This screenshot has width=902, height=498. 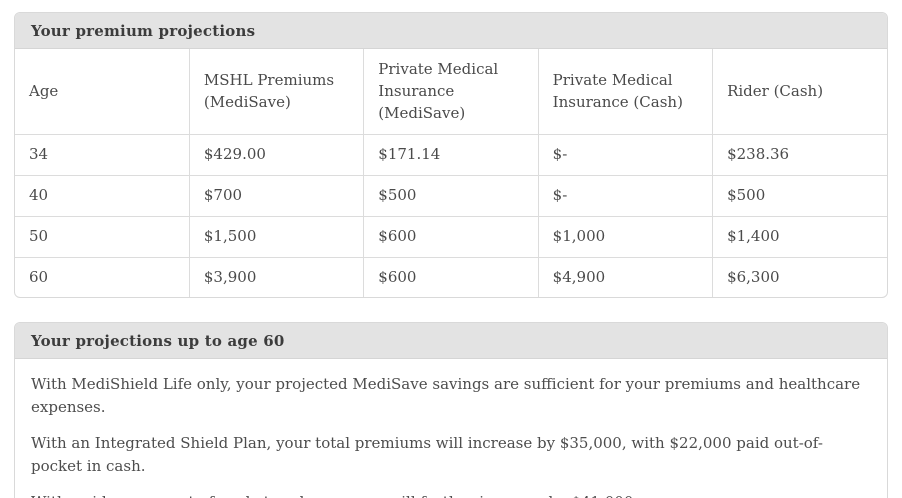 What do you see at coordinates (799, 277) in the screenshot?
I see `cell-rider-cash: $6,300` at bounding box center [799, 277].